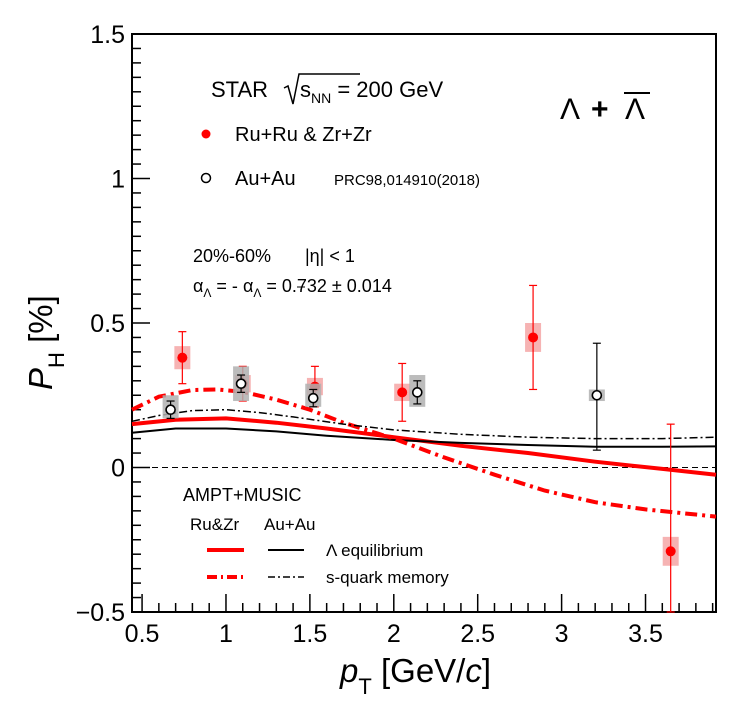 The width and height of the screenshot is (752, 720). Describe the element at coordinates (330, 256) in the screenshot. I see `eta-cut-label: |η| < 1` at that location.